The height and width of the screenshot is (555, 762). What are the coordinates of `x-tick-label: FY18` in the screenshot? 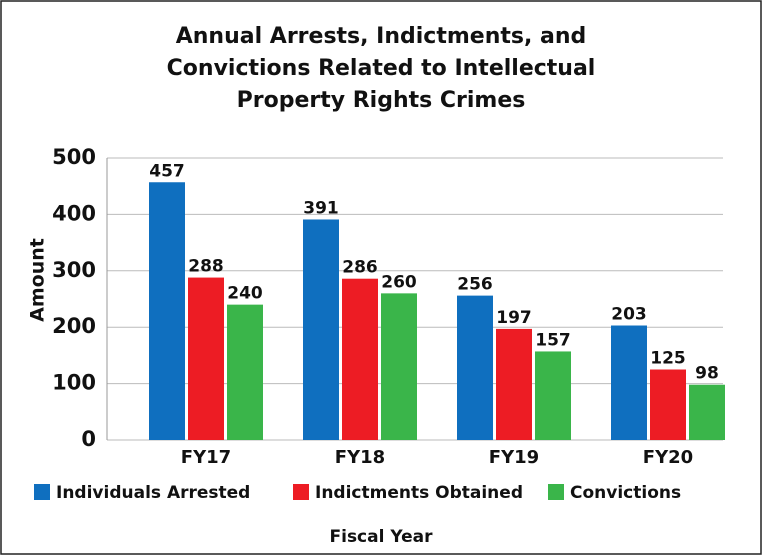 It's located at (360, 457).